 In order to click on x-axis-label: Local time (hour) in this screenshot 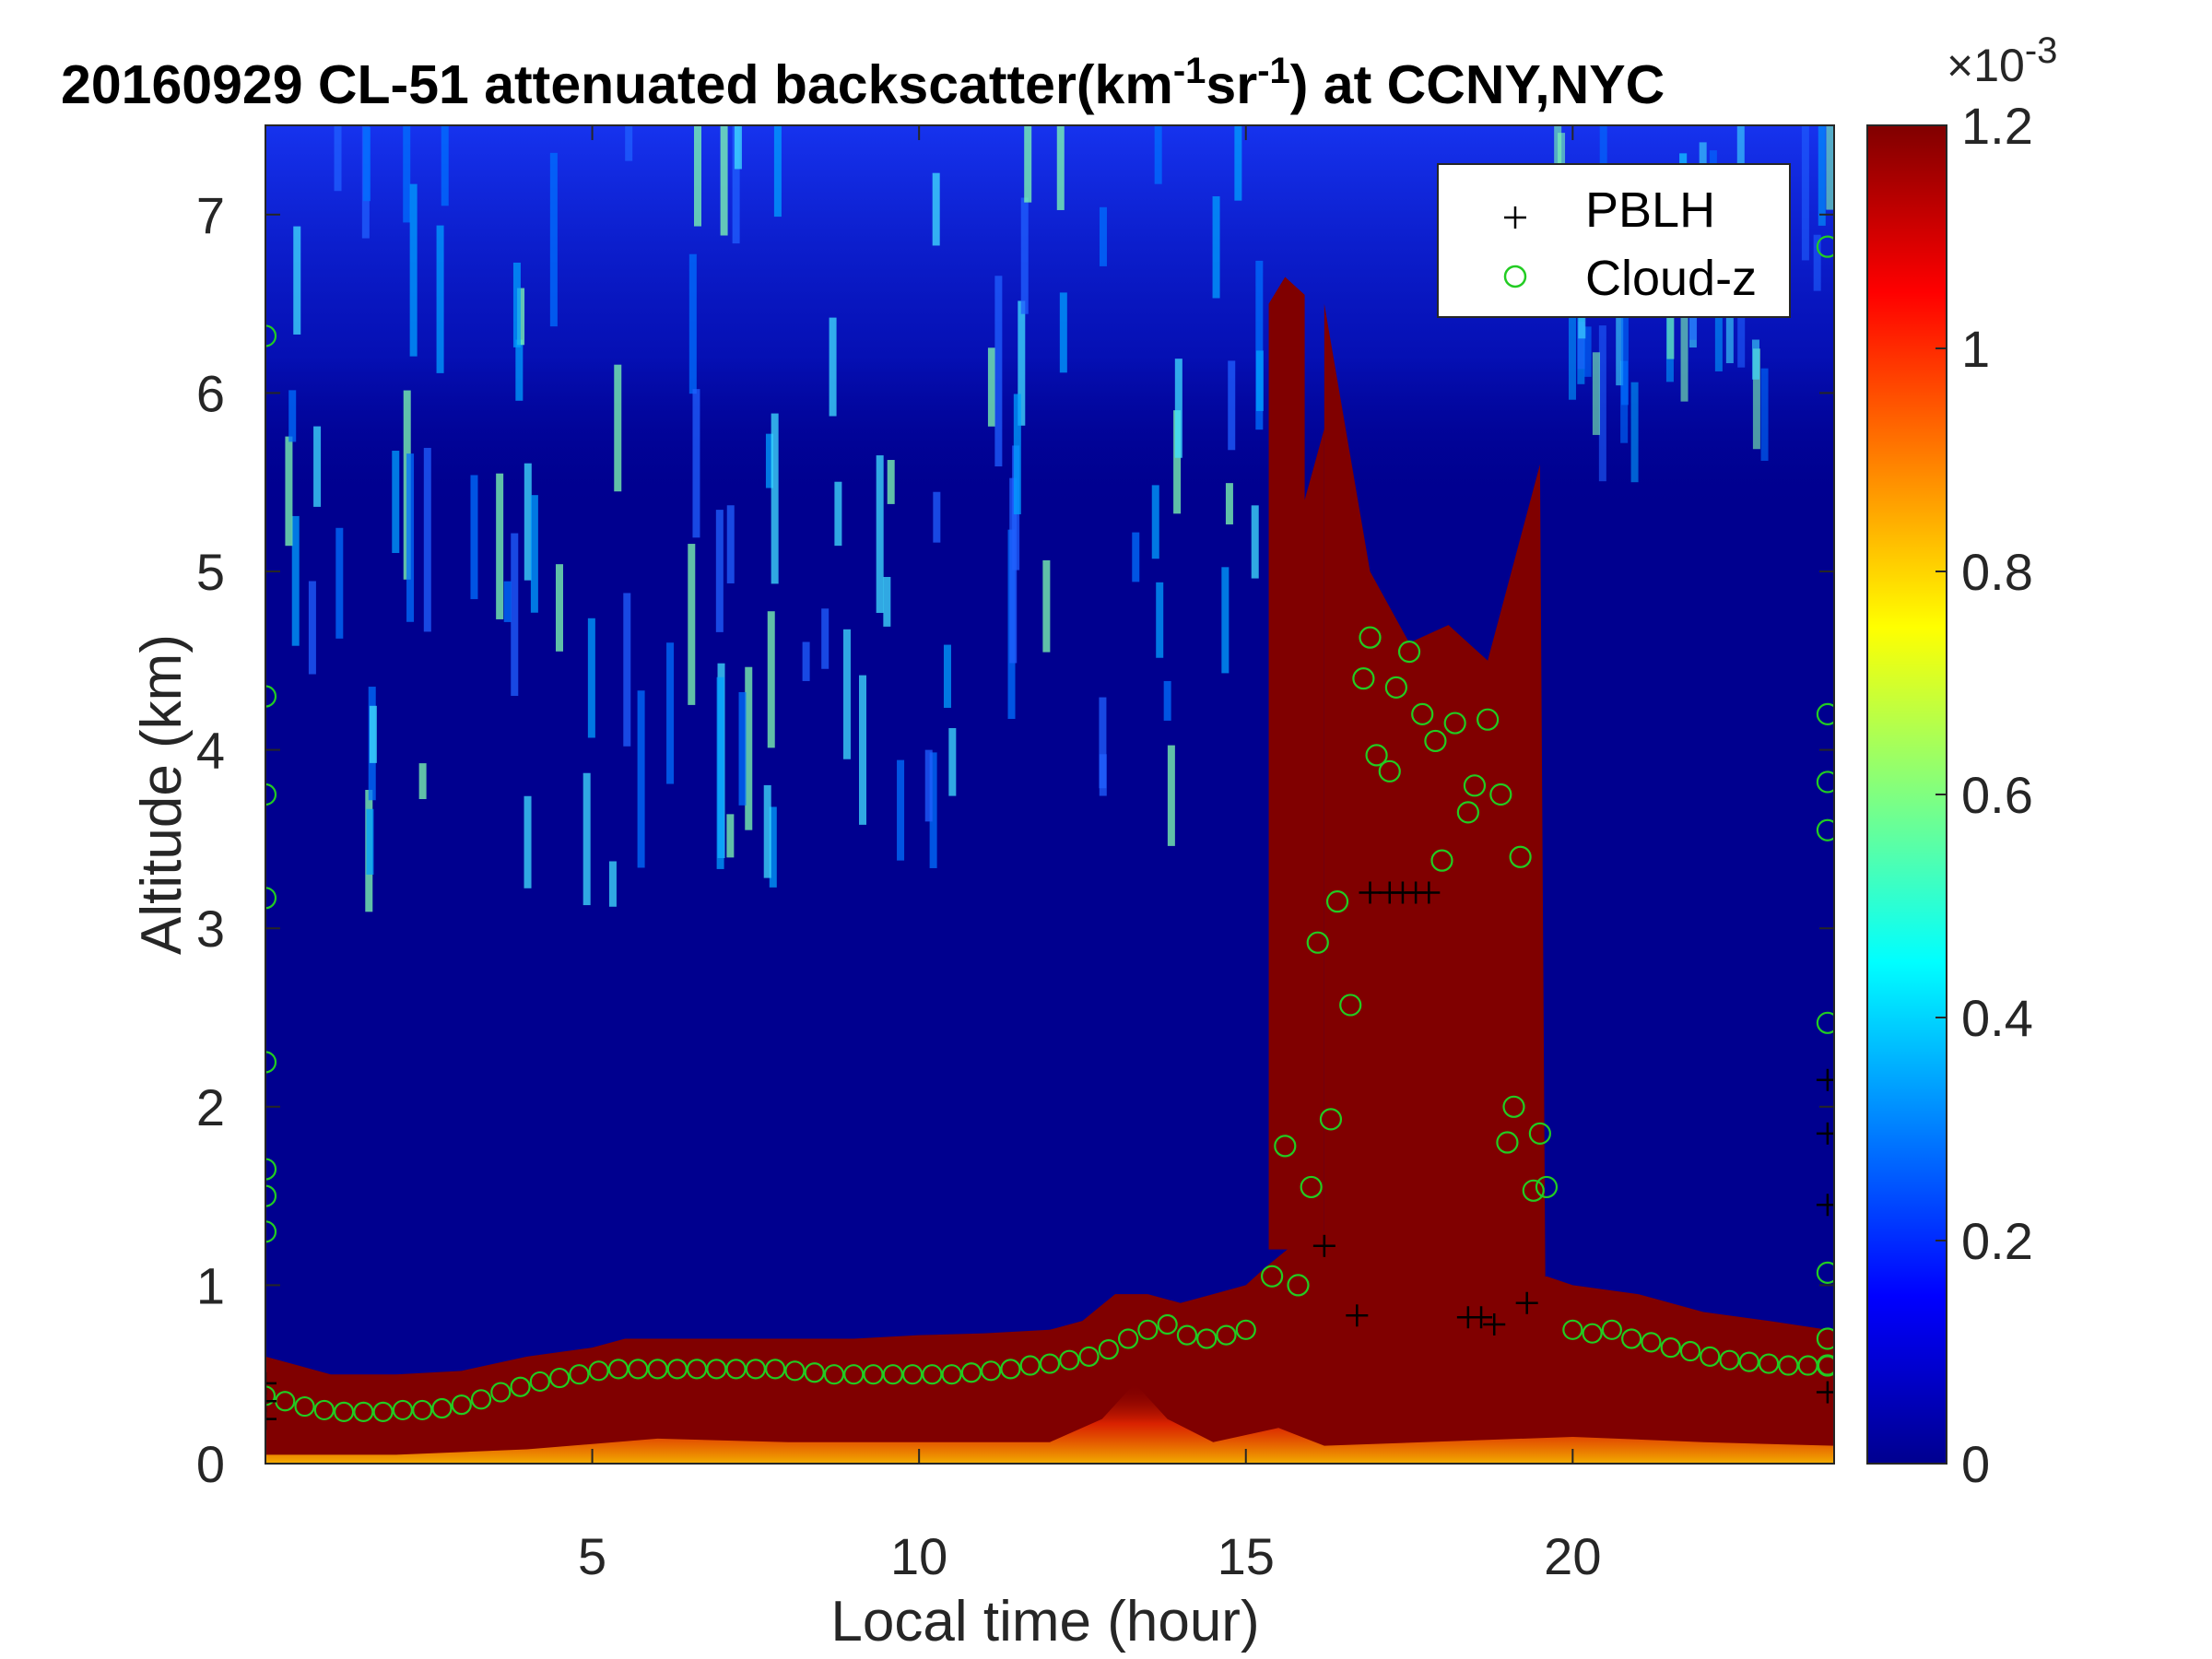, I will do `click(1044, 1621)`.